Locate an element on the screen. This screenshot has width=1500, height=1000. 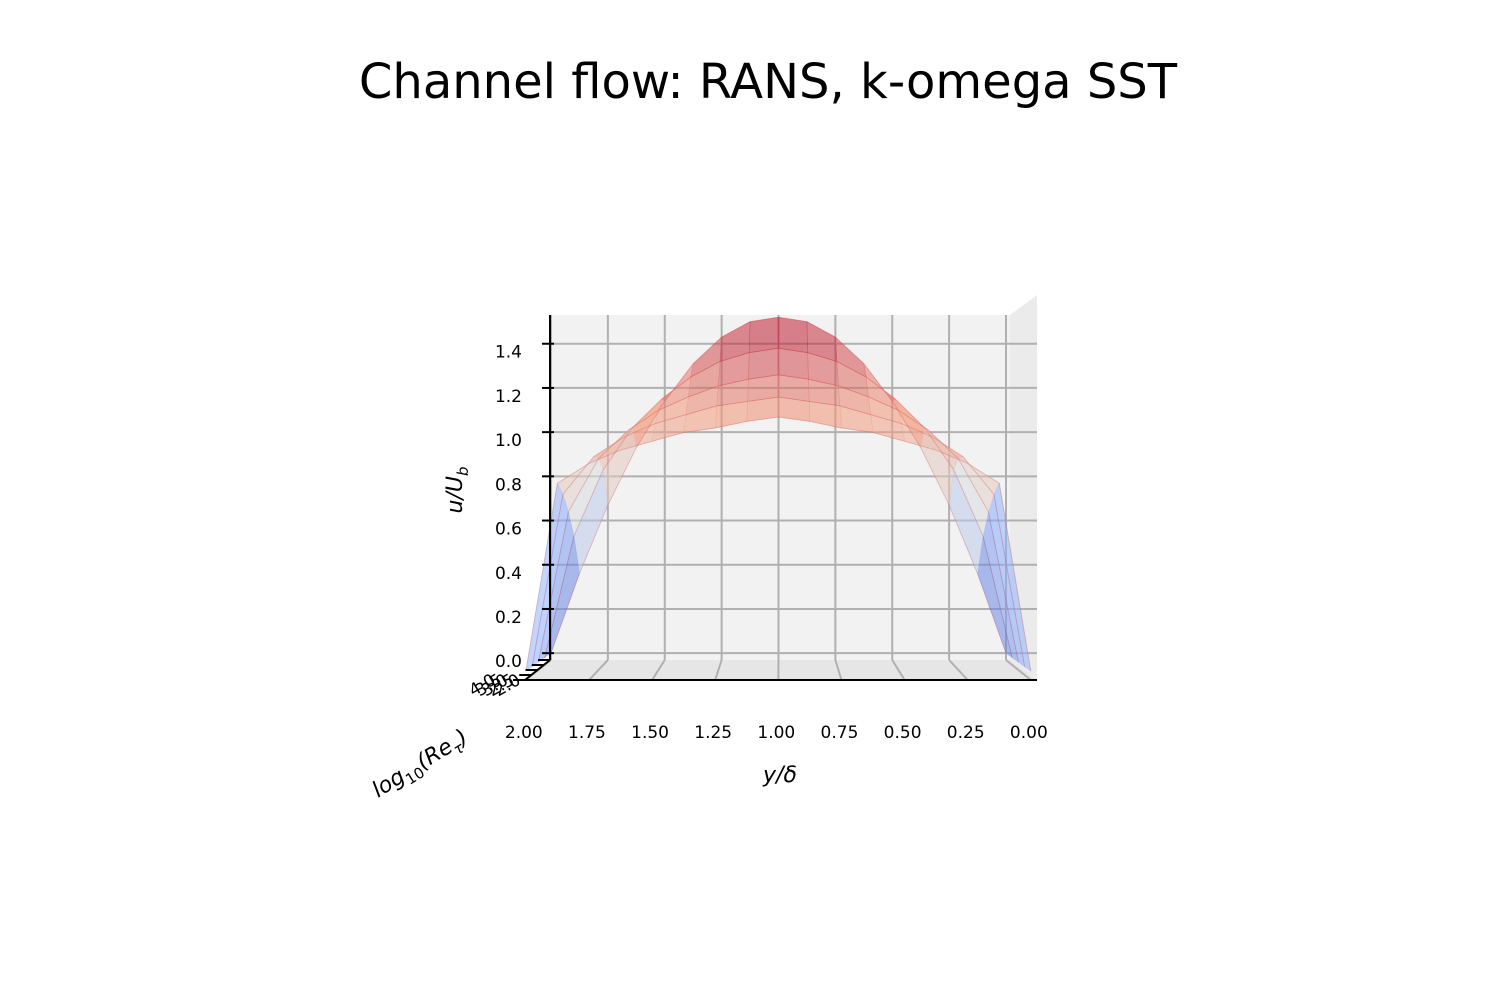
x-tick-label: 0.25 is located at coordinates (966, 733).